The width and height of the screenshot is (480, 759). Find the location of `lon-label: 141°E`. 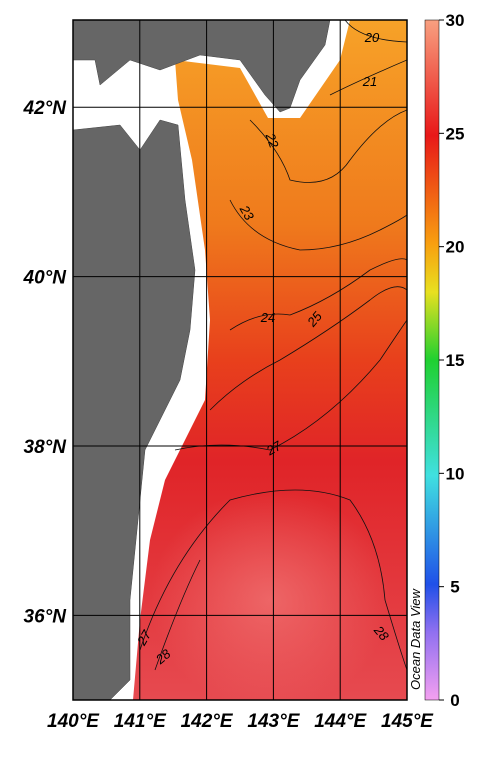

lon-label: 141°E is located at coordinates (140, 721).